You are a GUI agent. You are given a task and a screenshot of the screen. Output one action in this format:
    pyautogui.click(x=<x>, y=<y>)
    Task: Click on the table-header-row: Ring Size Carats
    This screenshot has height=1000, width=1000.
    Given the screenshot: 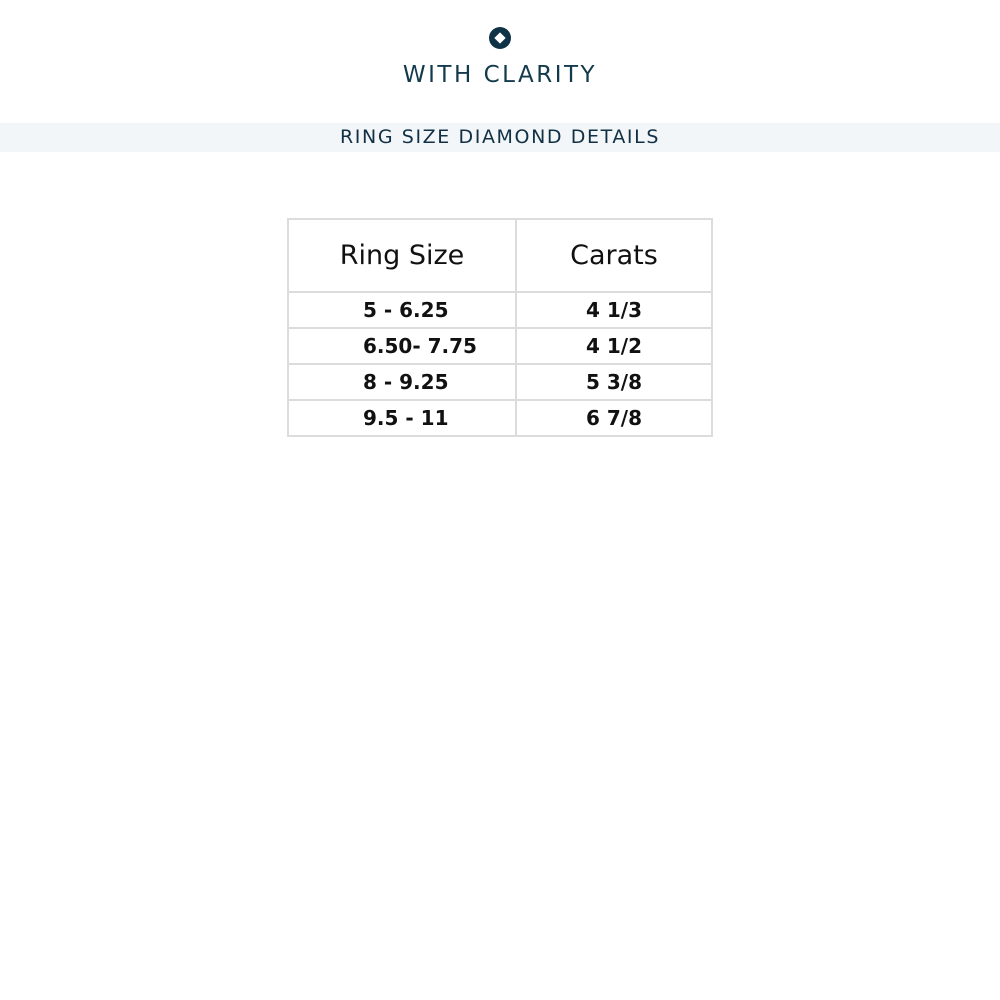 What is the action you would take?
    pyautogui.click(x=500, y=255)
    